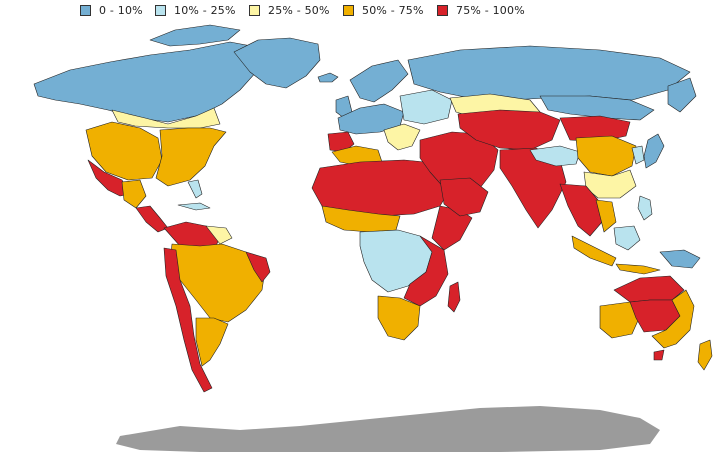 The height and width of the screenshot is (461, 720). What do you see at coordinates (121, 10) in the screenshot?
I see `legend-label-0-10: 0 - 10%` at bounding box center [121, 10].